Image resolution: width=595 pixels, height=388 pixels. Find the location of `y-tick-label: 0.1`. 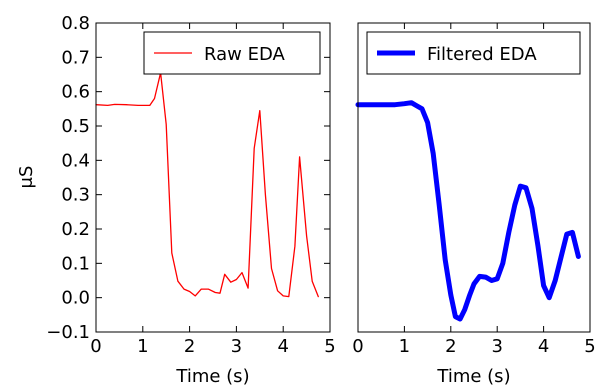

y-tick-label: 0.1 is located at coordinates (75, 263).